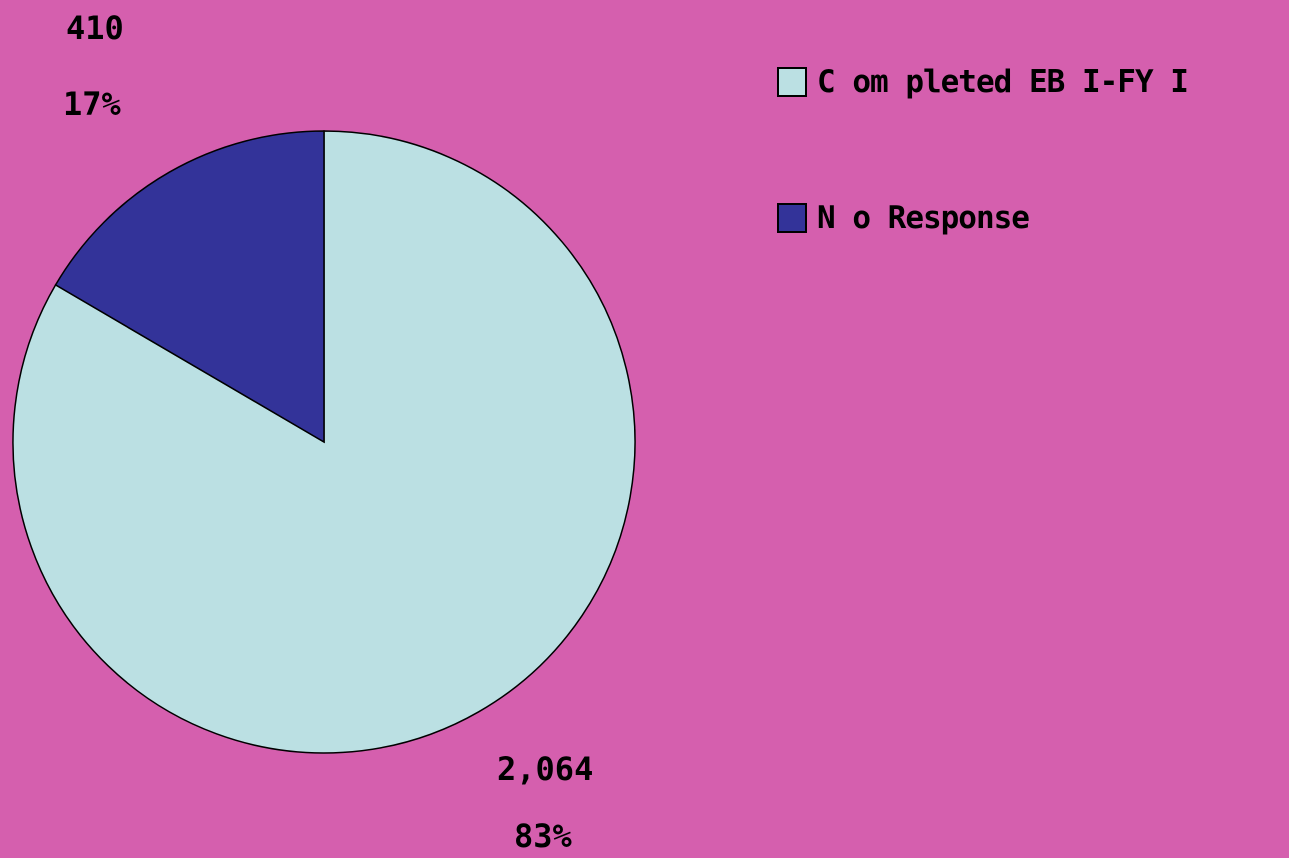 The height and width of the screenshot is (858, 1289). I want to click on completed-percent-label: 83%, so click(543, 836).